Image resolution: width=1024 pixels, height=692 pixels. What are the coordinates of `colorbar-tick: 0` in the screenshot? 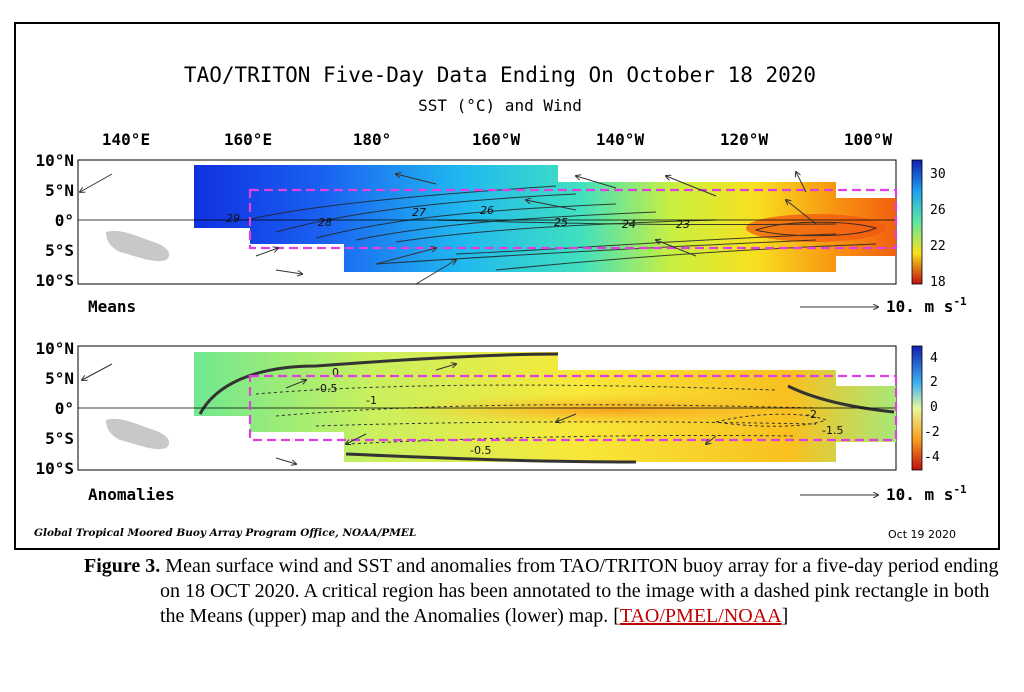 It's located at (934, 407).